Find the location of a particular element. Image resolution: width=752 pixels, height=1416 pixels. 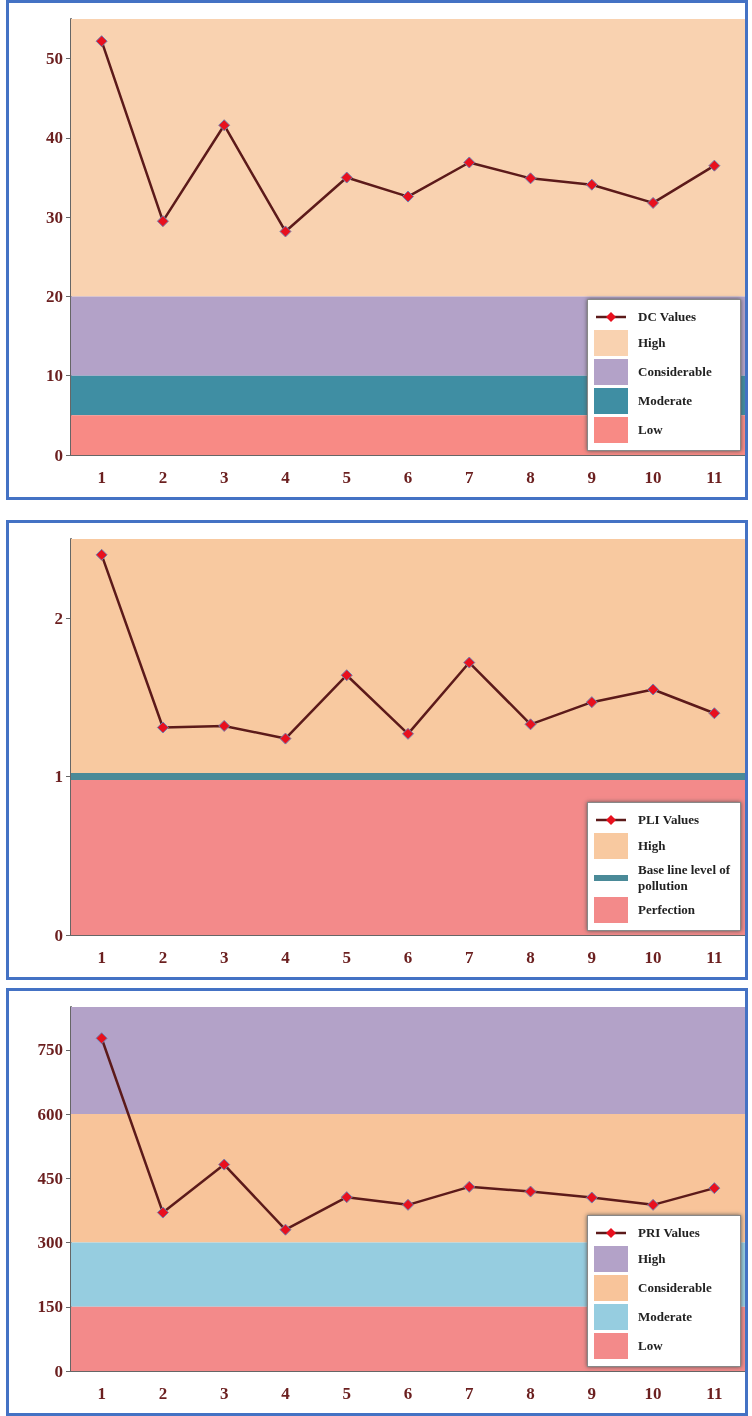

y-tick-label: 40 is located at coordinates (54, 138).